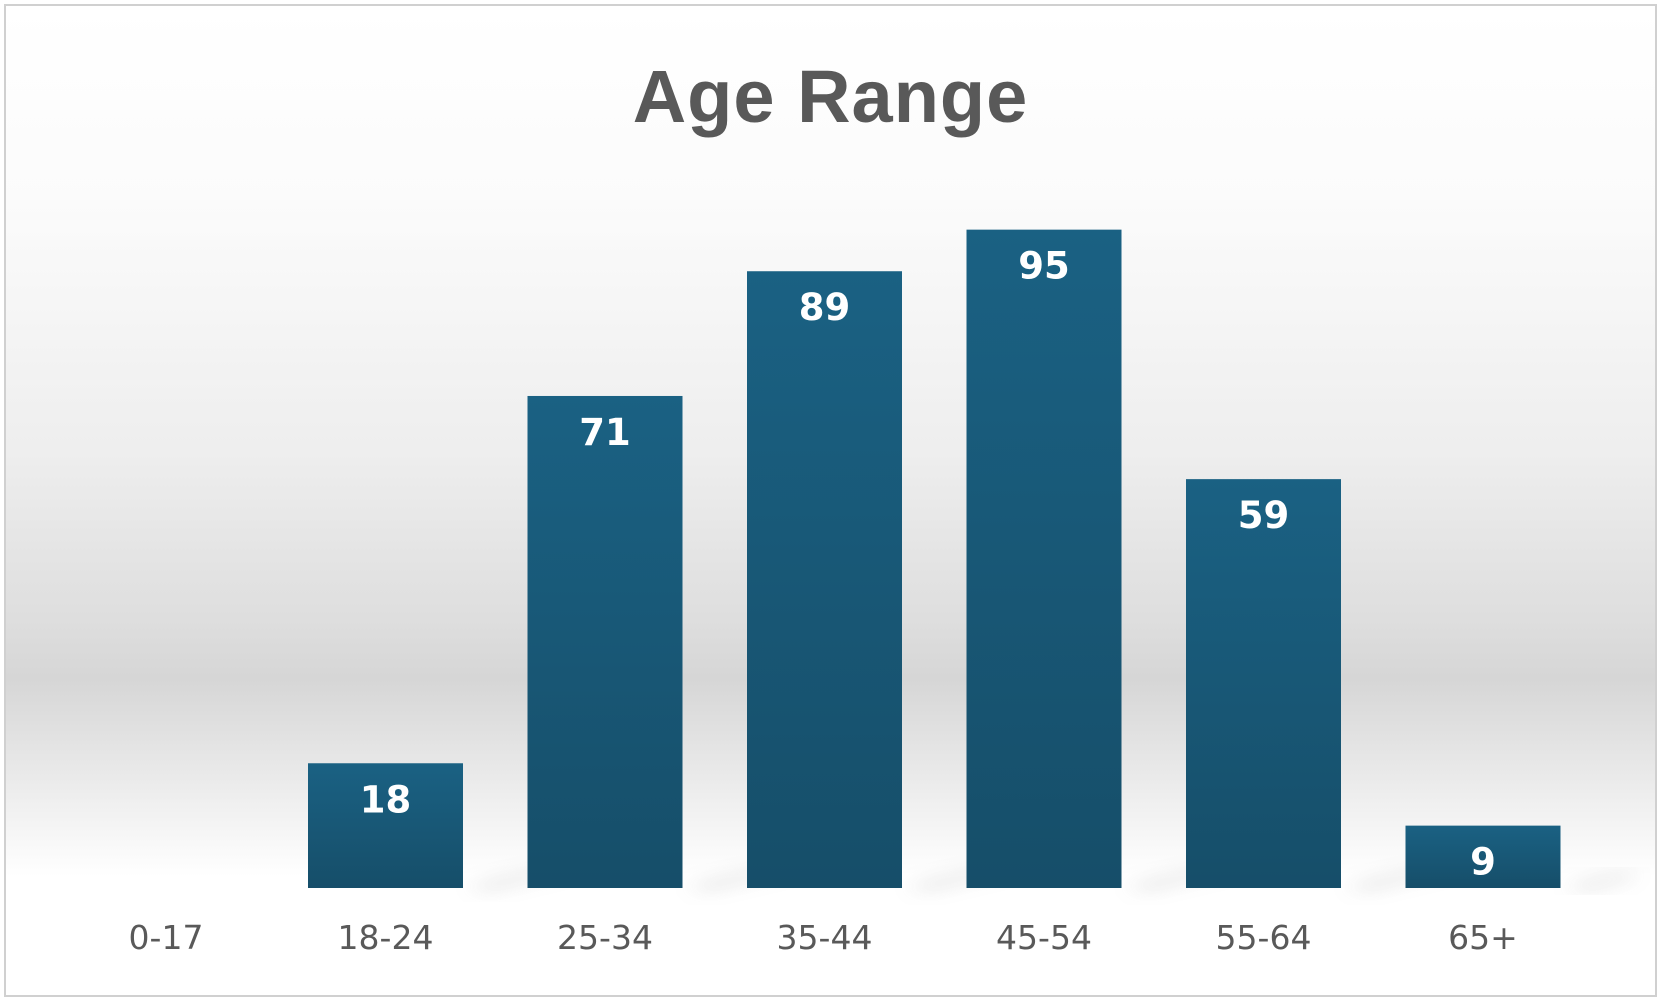 The width and height of the screenshot is (1663, 1003). Describe the element at coordinates (605, 937) in the screenshot. I see `x-tick-label: 25-34` at that location.